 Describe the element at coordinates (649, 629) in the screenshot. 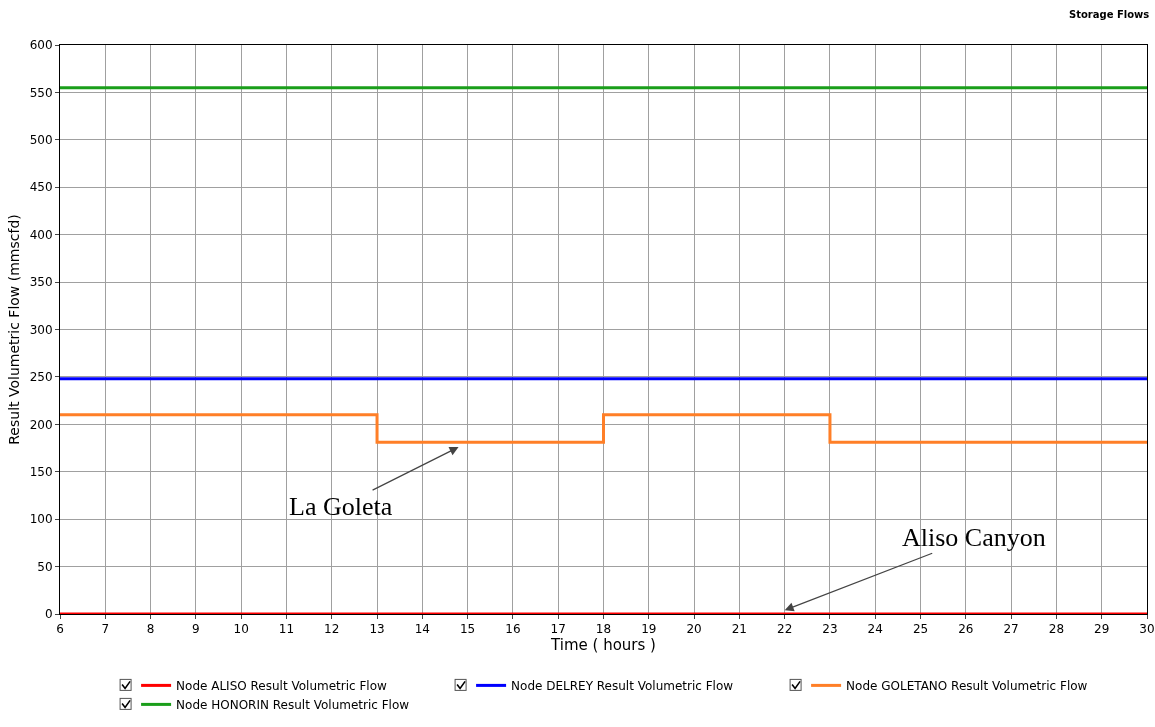

I see `x-tick-label: 19` at that location.